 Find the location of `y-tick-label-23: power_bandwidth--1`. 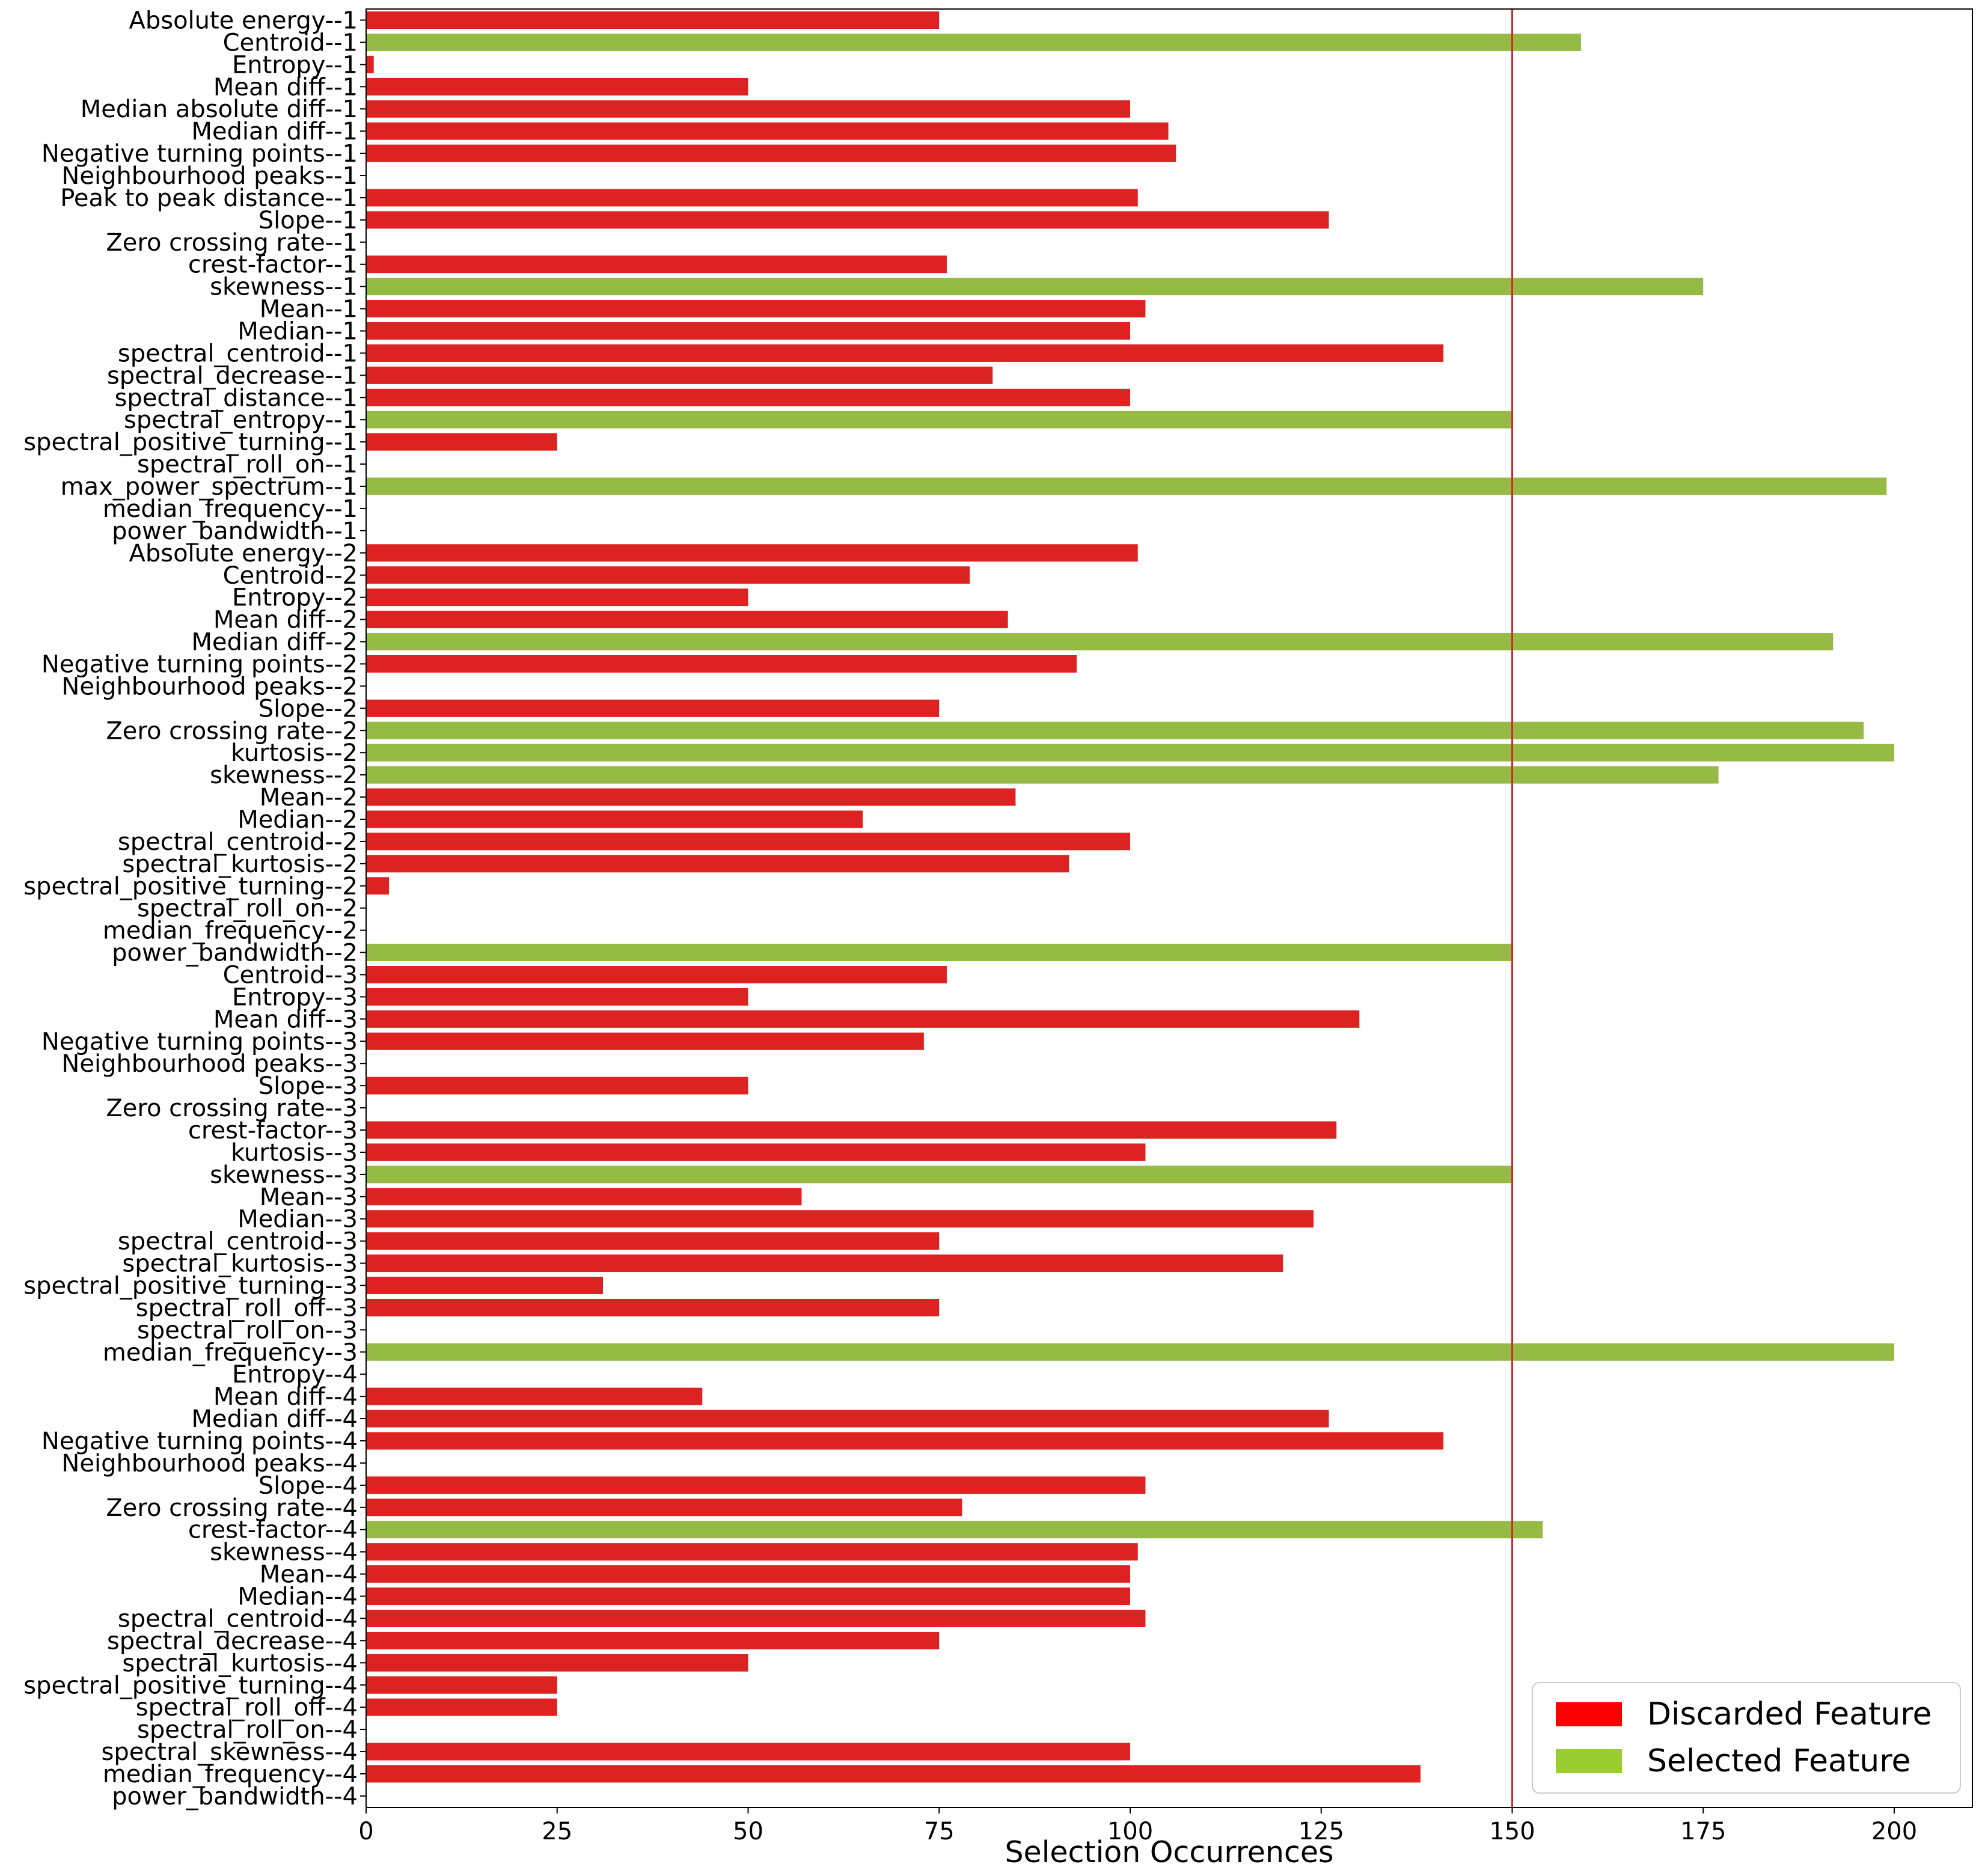

y-tick-label-23: power_bandwidth--1 is located at coordinates (235, 531).